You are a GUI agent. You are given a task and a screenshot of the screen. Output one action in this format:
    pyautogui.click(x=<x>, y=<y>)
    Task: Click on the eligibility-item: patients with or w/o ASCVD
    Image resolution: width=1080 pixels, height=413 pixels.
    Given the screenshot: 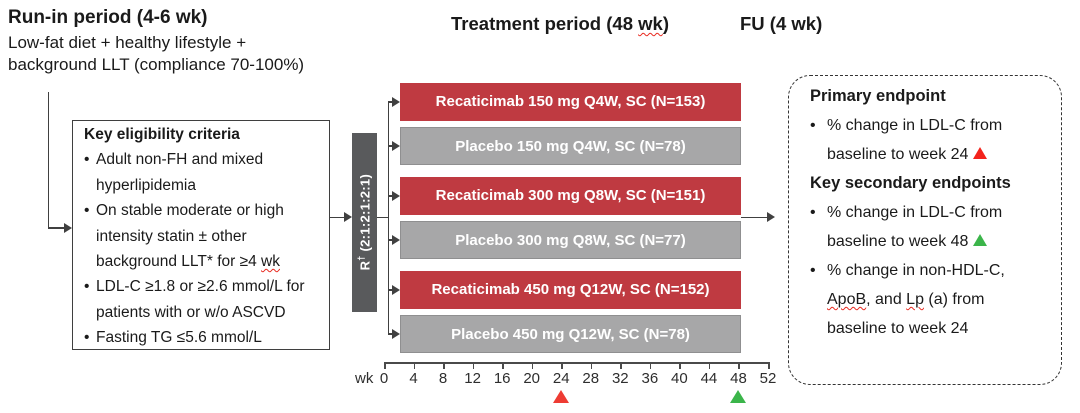 What is the action you would take?
    pyautogui.click(x=206, y=312)
    